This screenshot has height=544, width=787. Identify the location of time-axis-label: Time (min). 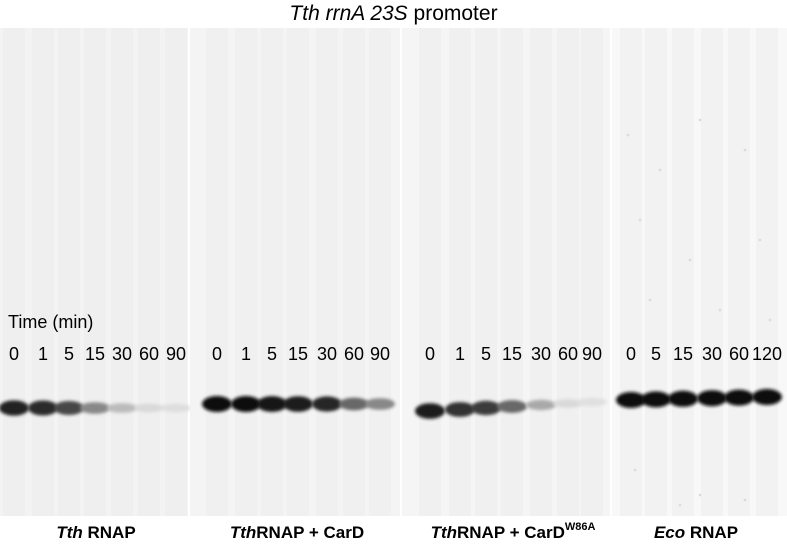
(51, 322).